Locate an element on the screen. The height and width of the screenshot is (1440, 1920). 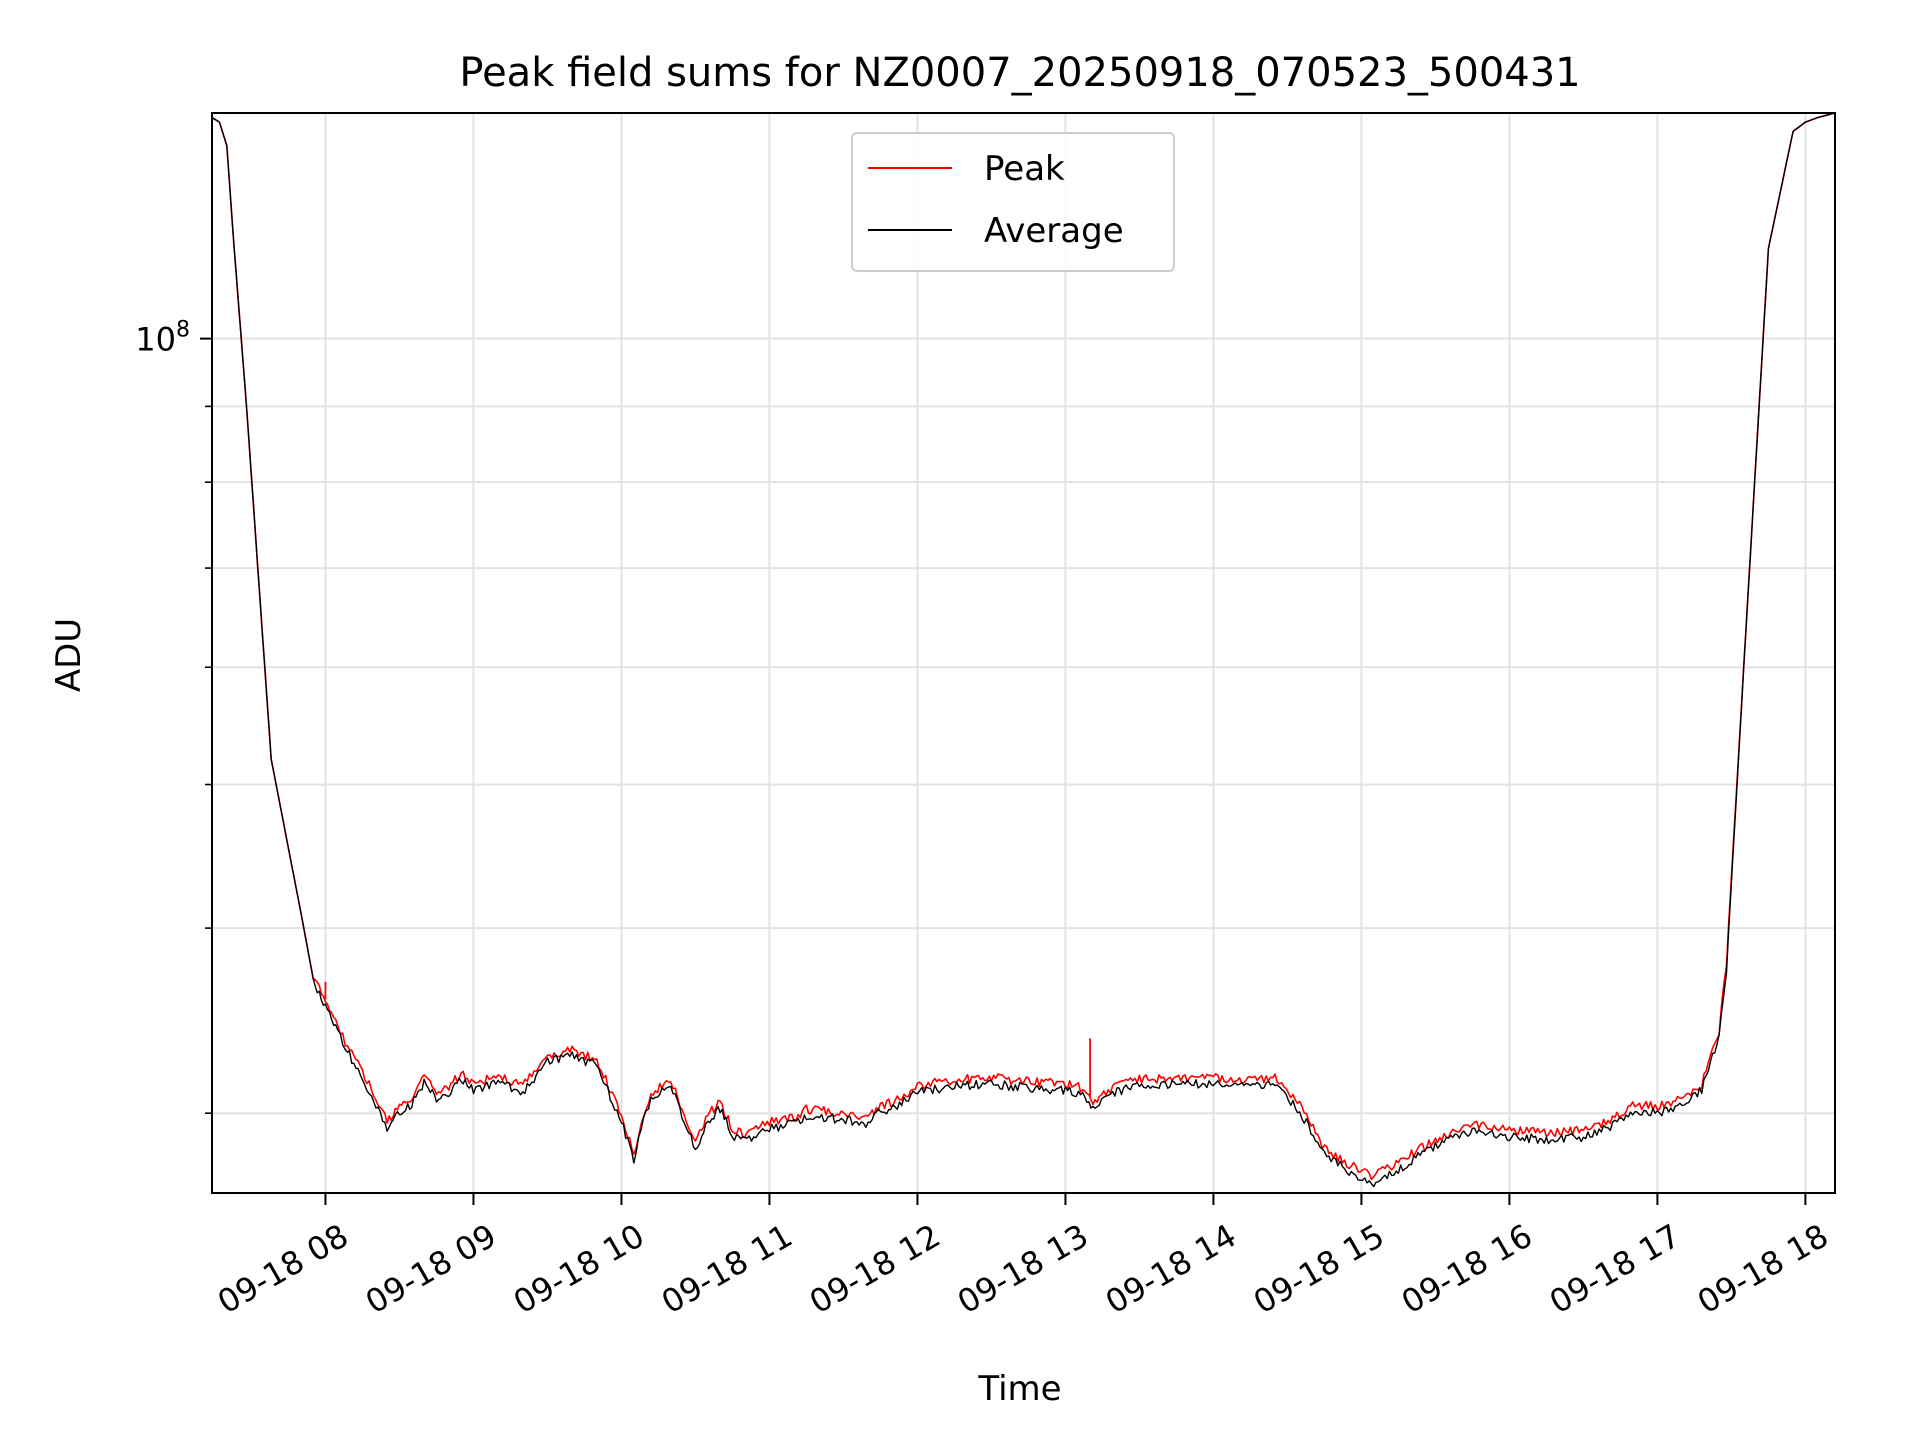
legend-label-peak: Peak is located at coordinates (1024, 169).